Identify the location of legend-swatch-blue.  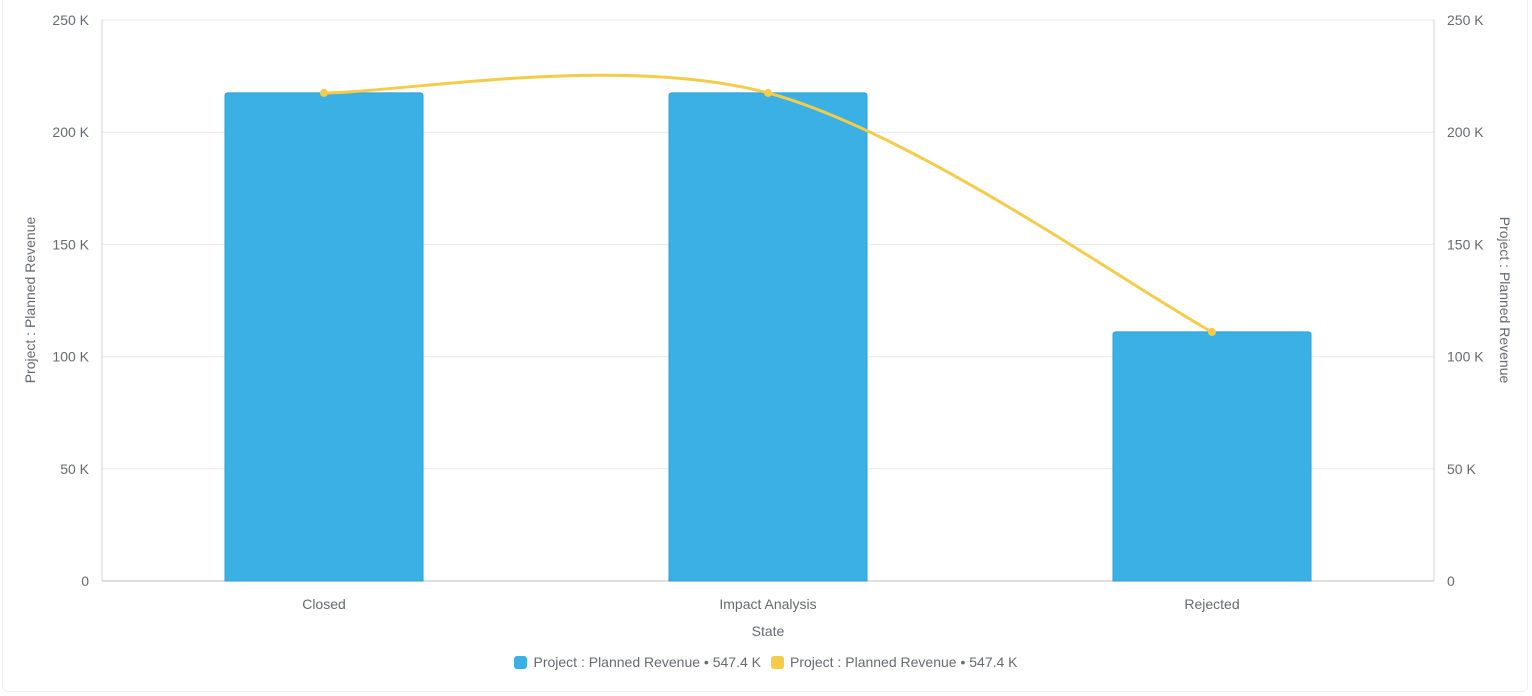
(521, 662).